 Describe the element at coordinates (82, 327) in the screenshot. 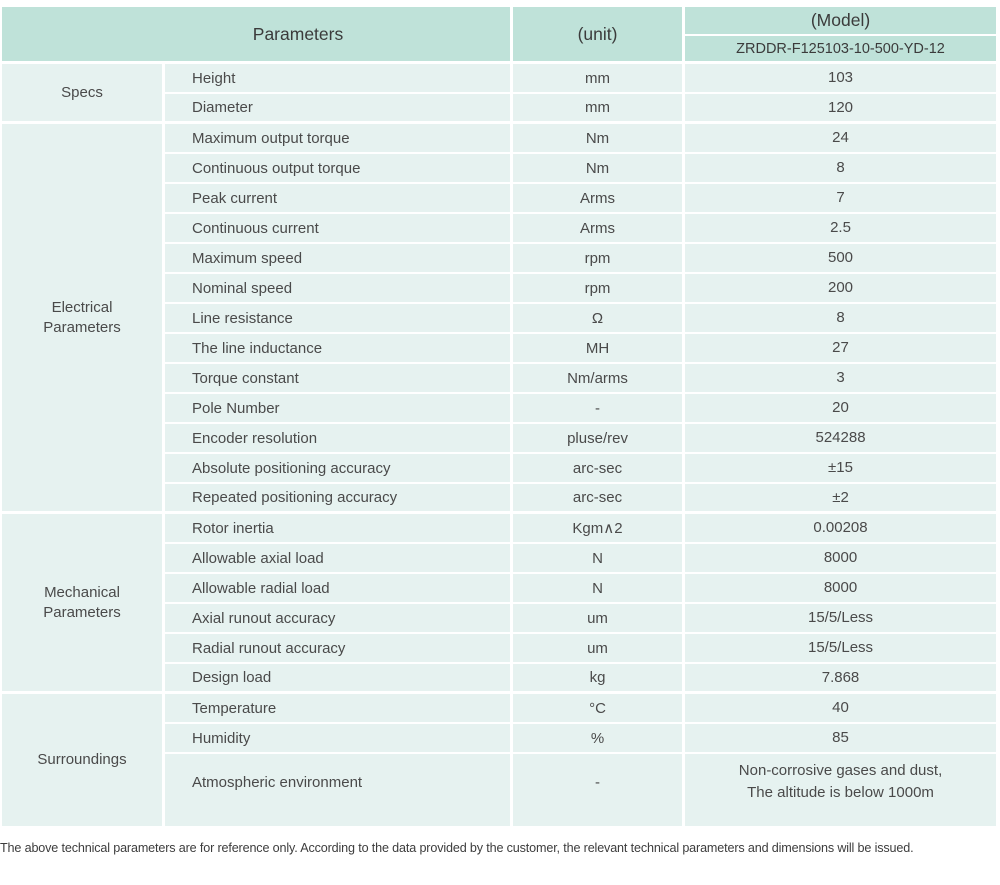

I see `section-label: Parameters` at that location.